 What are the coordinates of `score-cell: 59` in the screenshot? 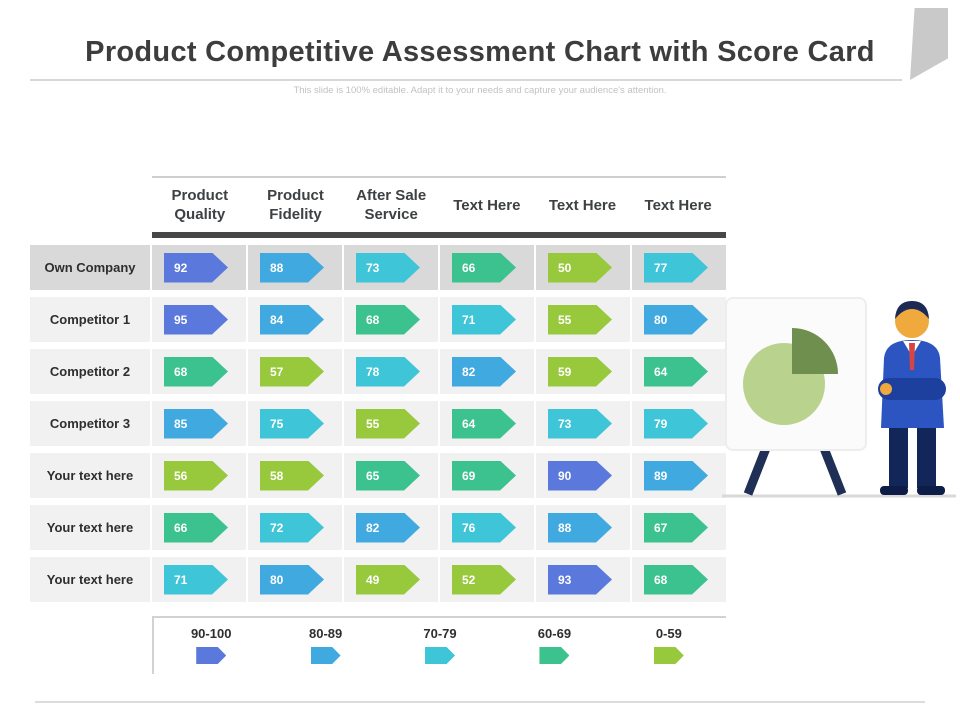 It's located at (583, 371).